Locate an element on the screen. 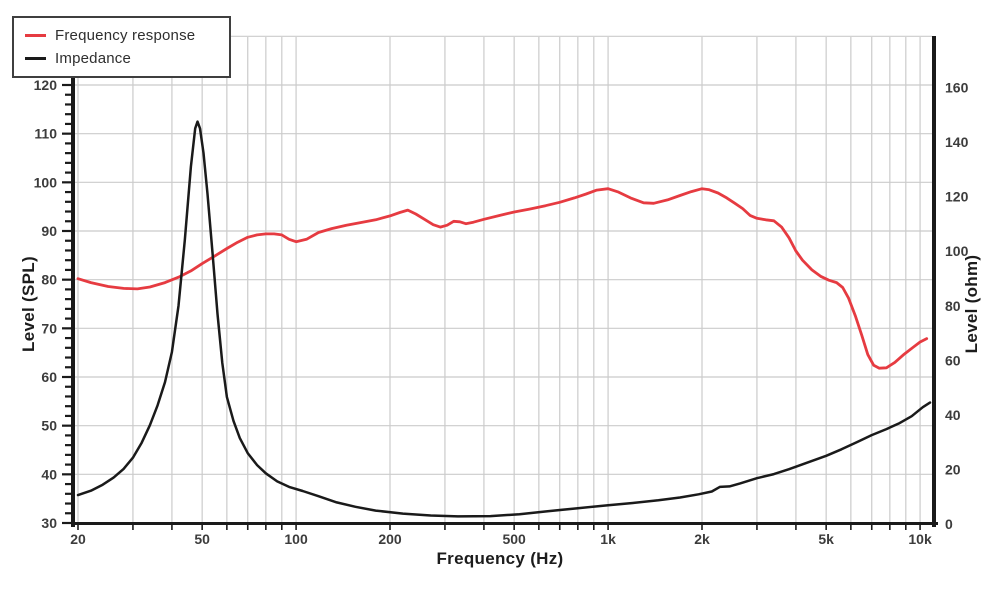 Image resolution: width=1000 pixels, height=600 pixels. x-tick-label: 50 is located at coordinates (202, 539).